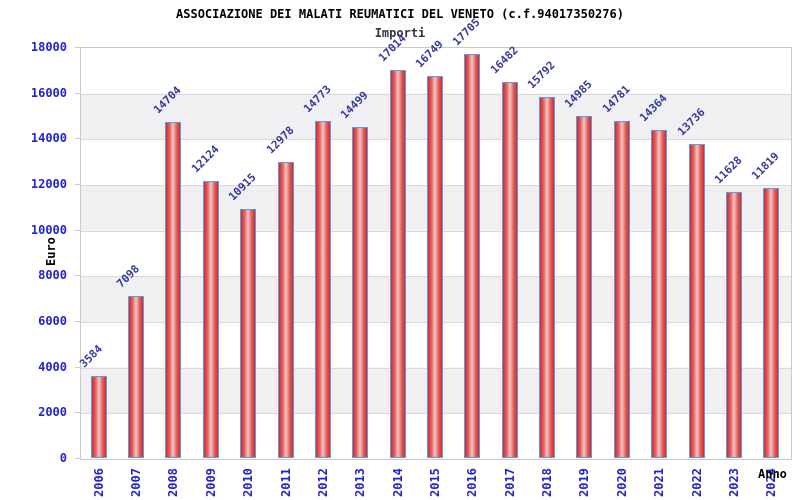 The height and width of the screenshot is (500, 800). Describe the element at coordinates (360, 482) in the screenshot. I see `x-tick-label: 2013` at that location.